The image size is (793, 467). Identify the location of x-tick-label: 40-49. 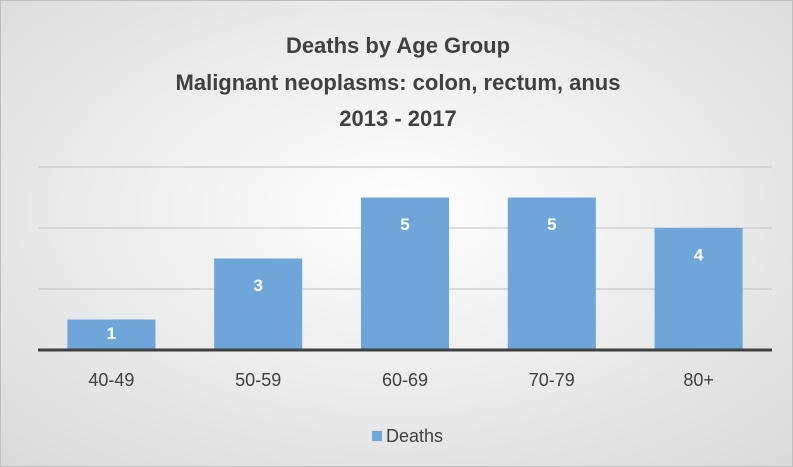
(111, 380).